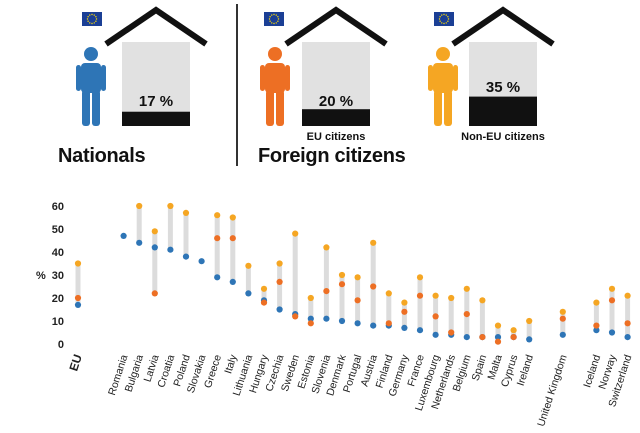 The image size is (640, 433). I want to click on category-label: United Kingdom, so click(552, 390).